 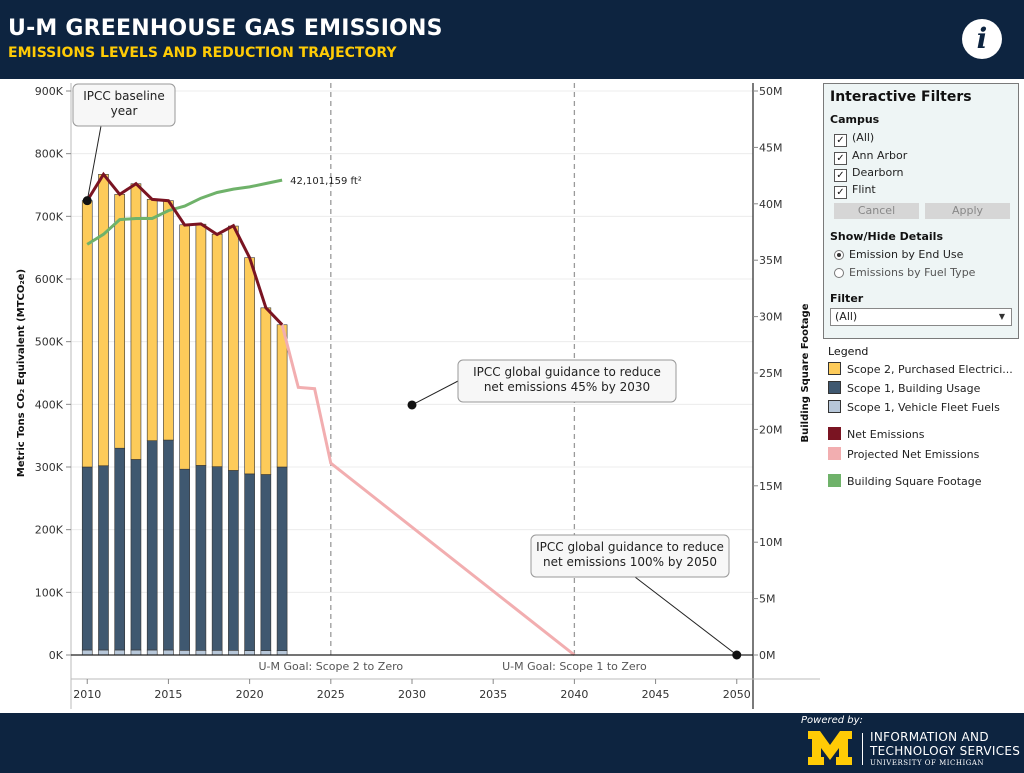 I want to click on building-square-footage-line, so click(x=184, y=212).